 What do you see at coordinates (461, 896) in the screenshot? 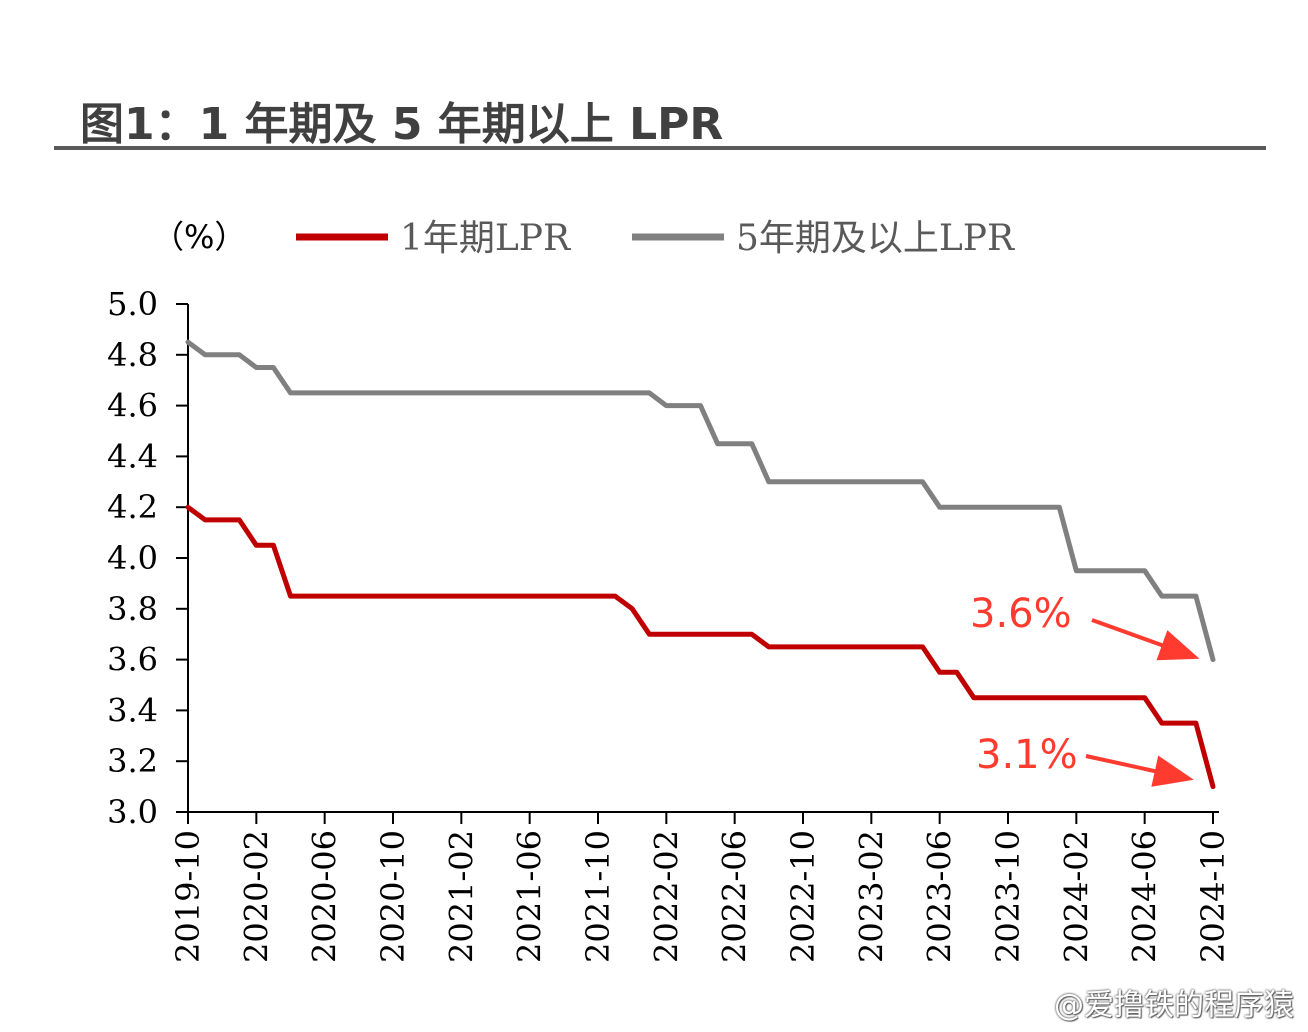
I see `x-tick-label: 2021-02` at bounding box center [461, 896].